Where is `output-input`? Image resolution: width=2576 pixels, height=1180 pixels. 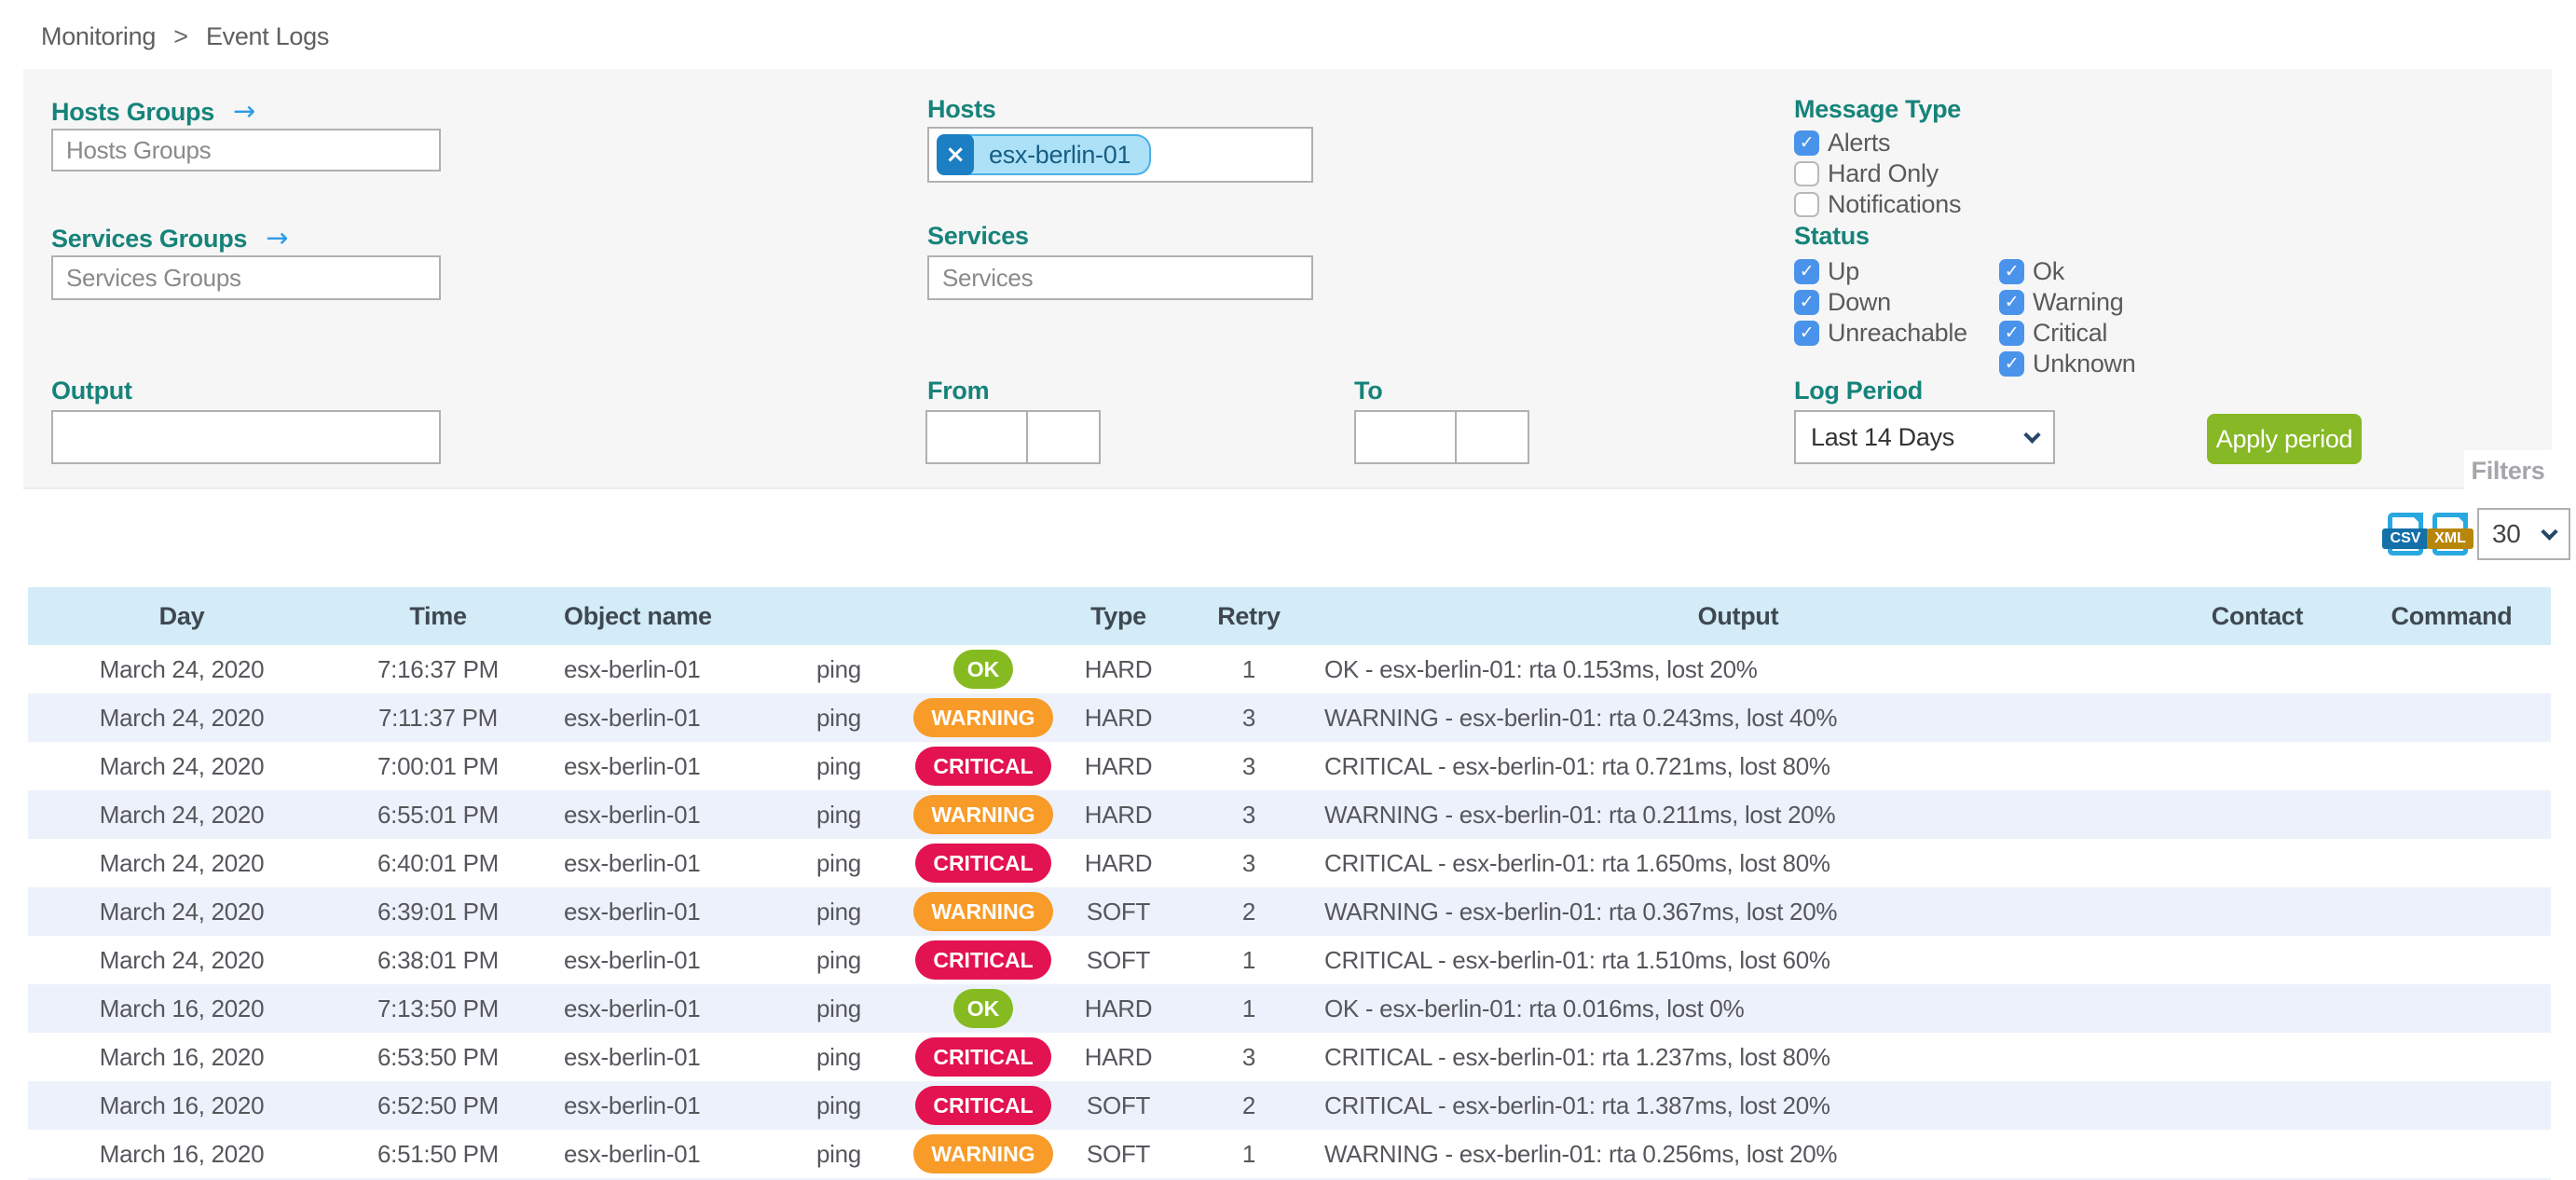 output-input is located at coordinates (246, 437).